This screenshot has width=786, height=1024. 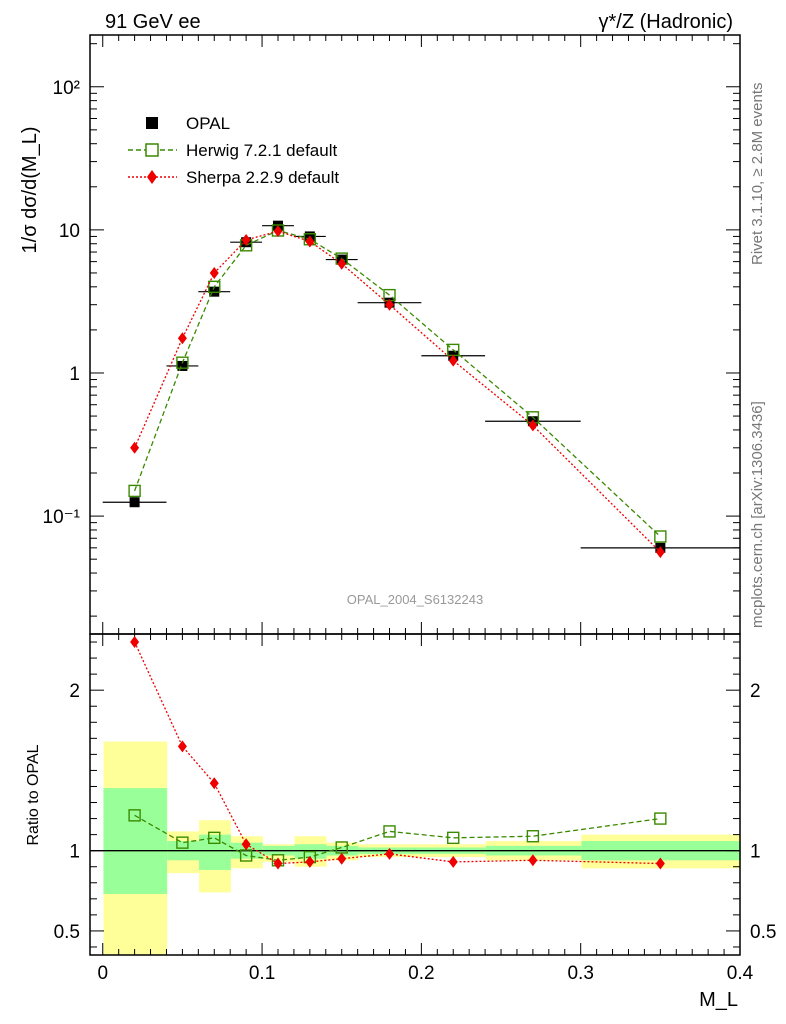 What do you see at coordinates (755, 852) in the screenshot?
I see `ratio-y-tick-label-right: 1` at bounding box center [755, 852].